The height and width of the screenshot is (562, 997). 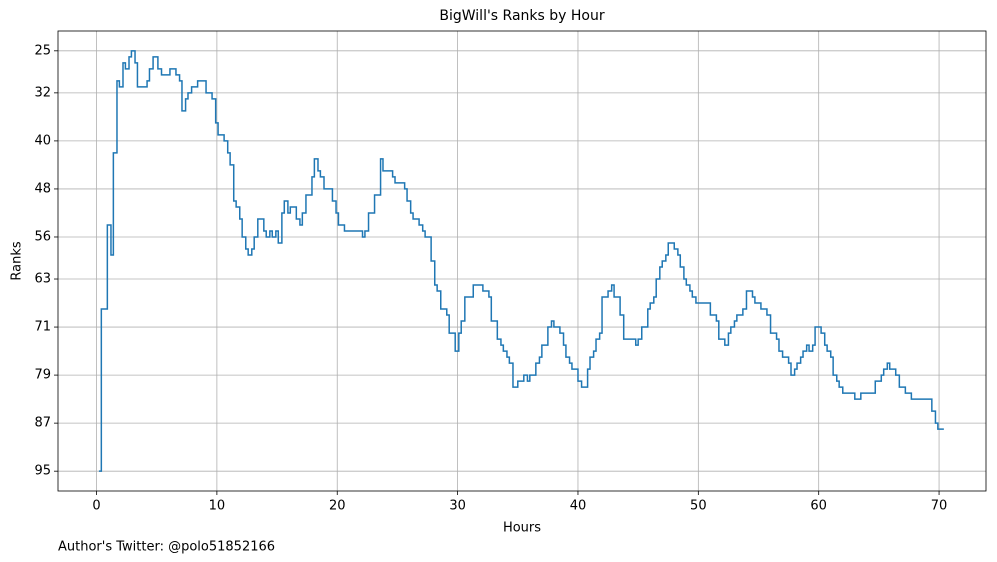 I want to click on y-axis-label: Ranks, so click(x=17, y=260).